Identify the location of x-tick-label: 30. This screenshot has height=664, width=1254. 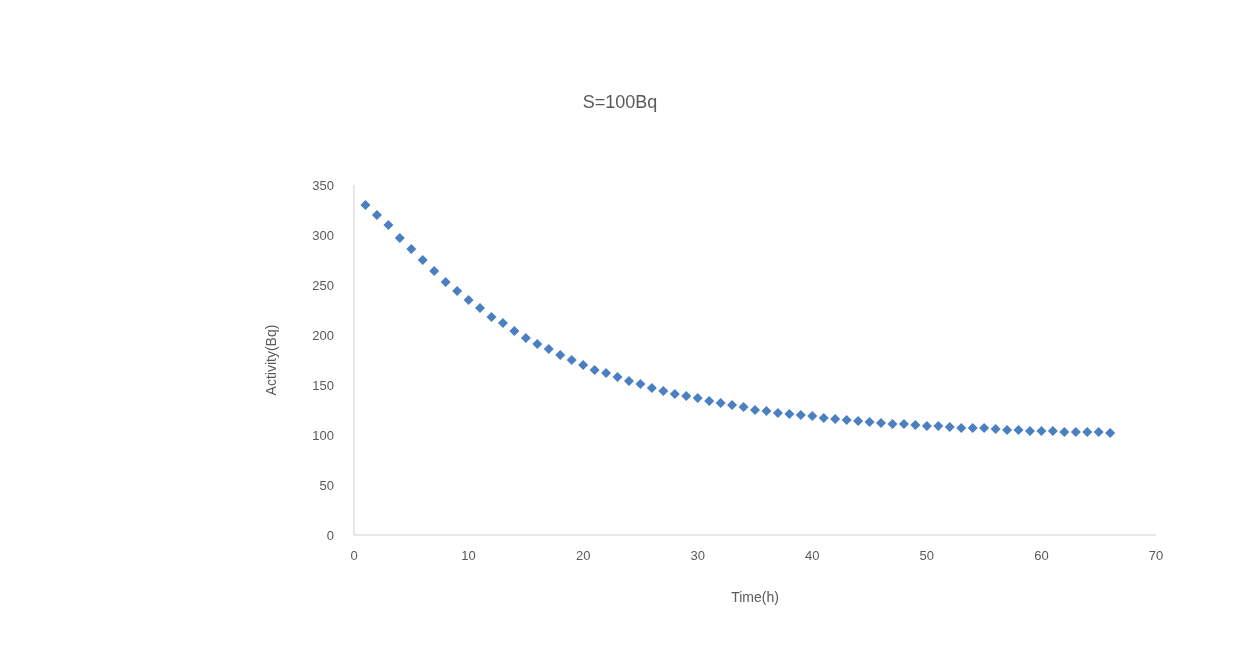
(697, 556).